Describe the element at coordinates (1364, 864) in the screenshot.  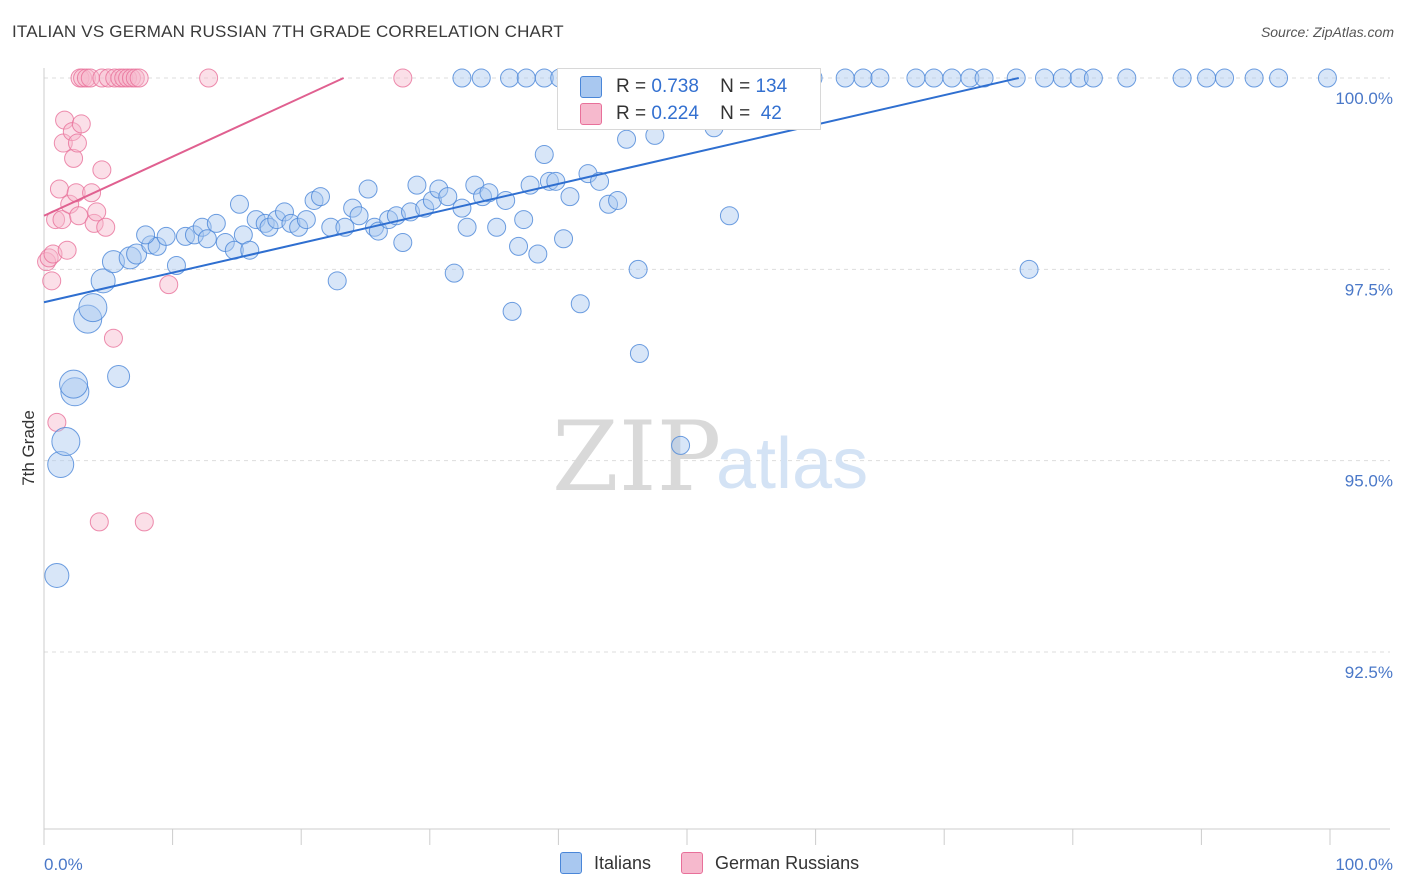
I see `x-tick-label-max: 100.0%` at that location.